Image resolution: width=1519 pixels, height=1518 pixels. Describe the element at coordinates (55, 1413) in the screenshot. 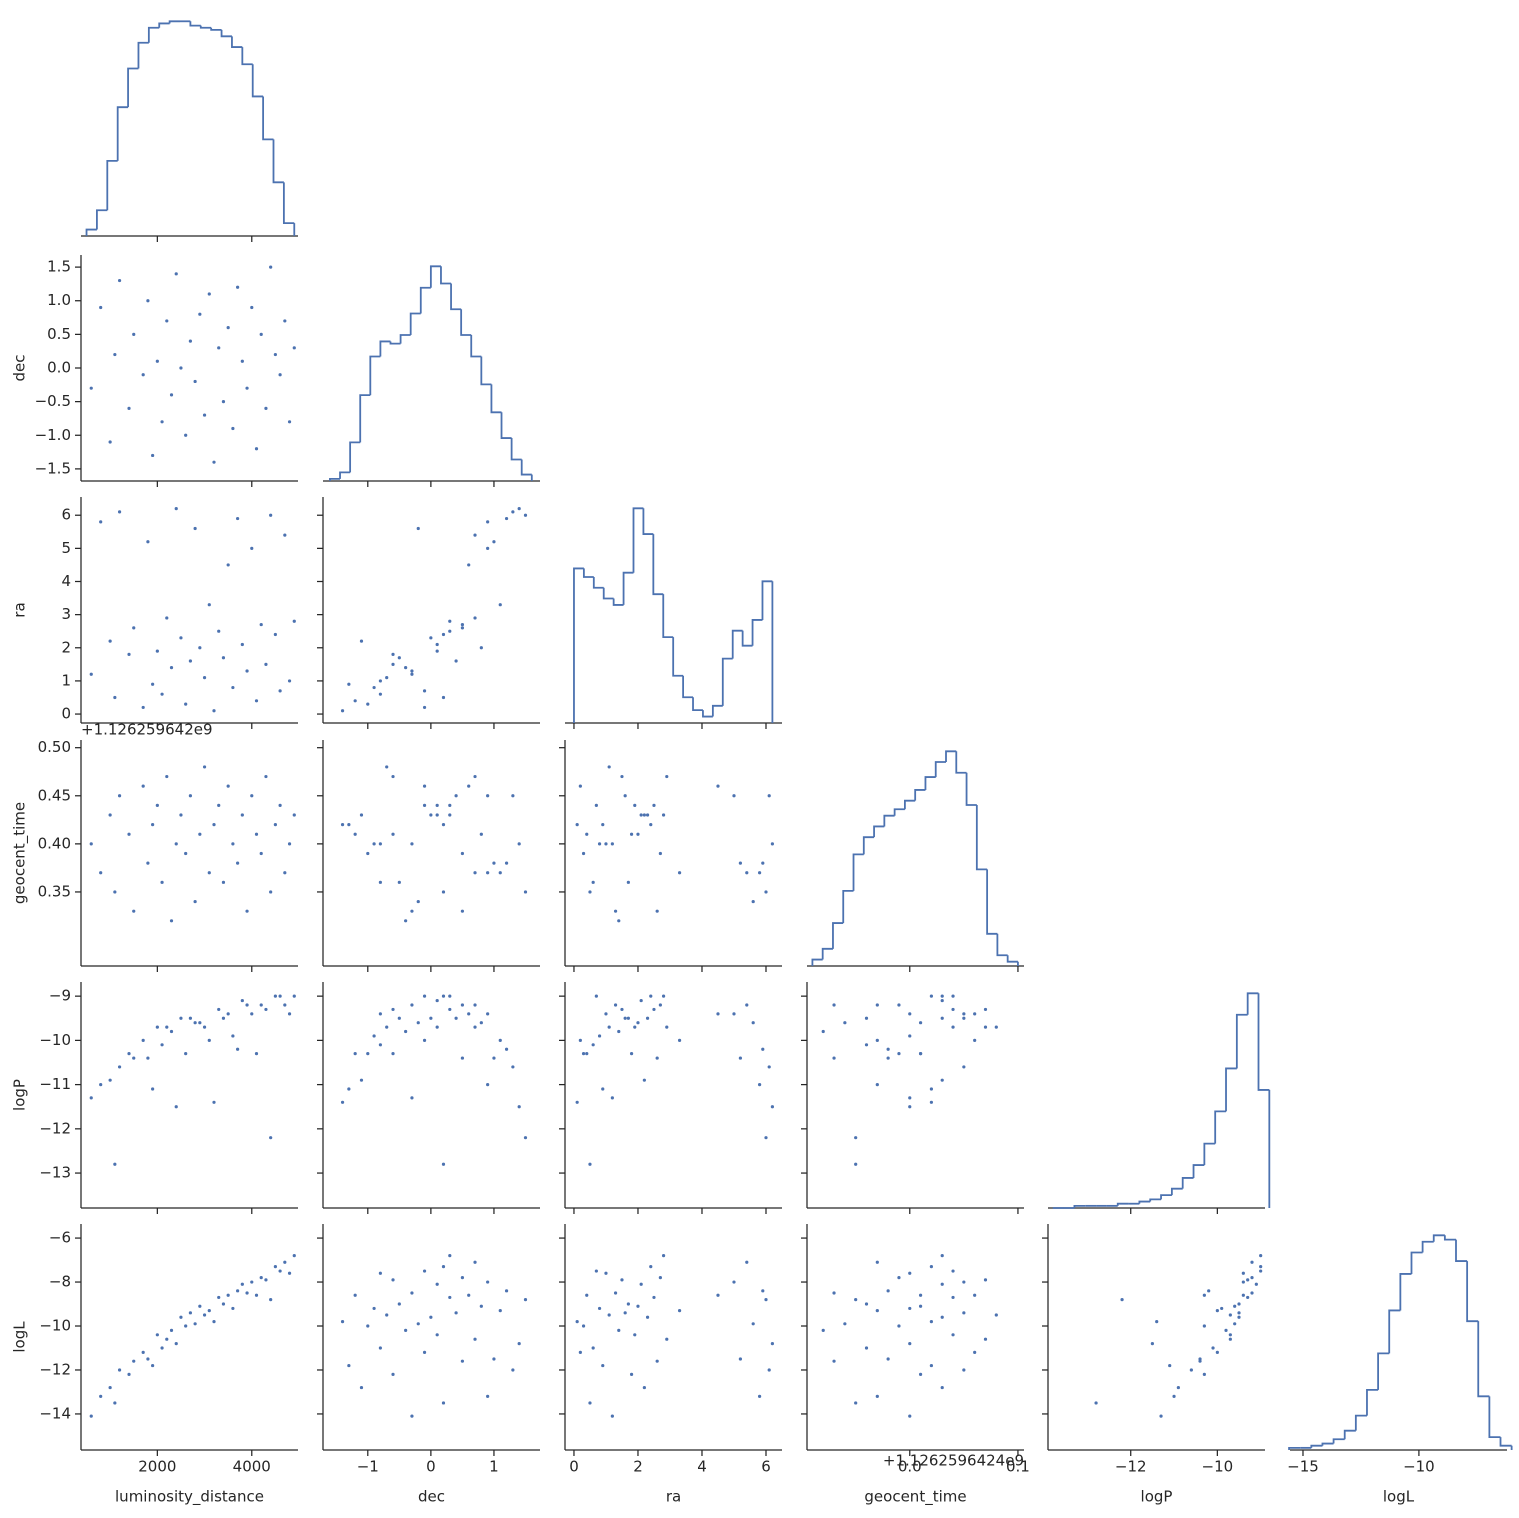

I see `y-tick-label: −14` at that location.